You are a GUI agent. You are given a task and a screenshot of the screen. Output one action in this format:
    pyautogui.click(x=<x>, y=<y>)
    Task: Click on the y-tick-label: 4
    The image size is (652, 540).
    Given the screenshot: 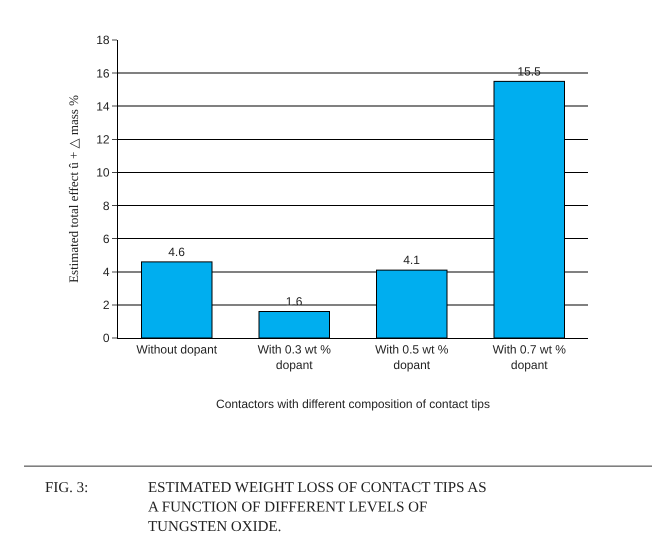 What is the action you would take?
    pyautogui.click(x=106, y=271)
    